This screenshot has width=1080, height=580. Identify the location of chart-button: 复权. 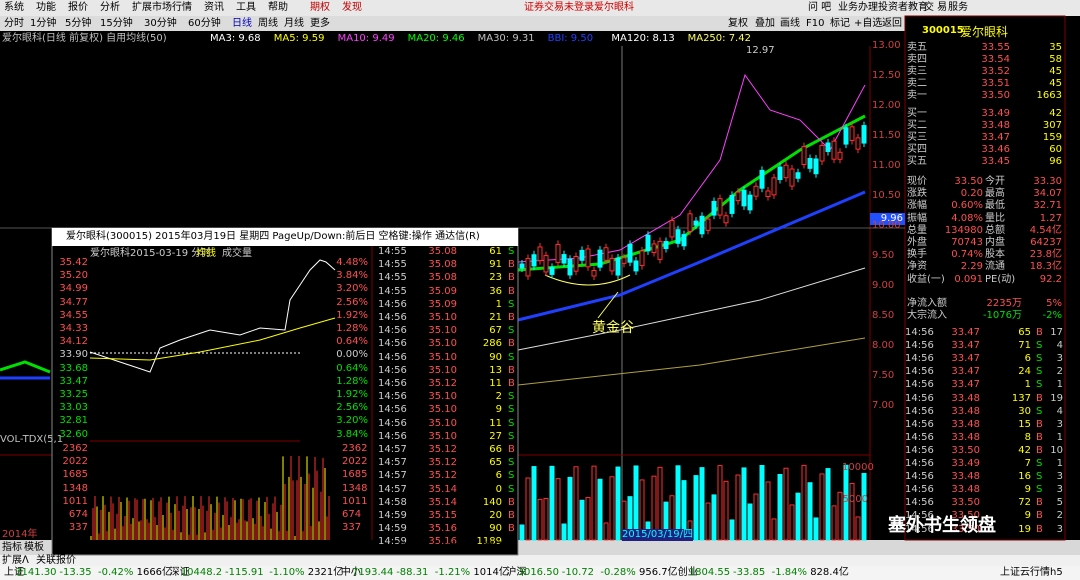
(738, 23).